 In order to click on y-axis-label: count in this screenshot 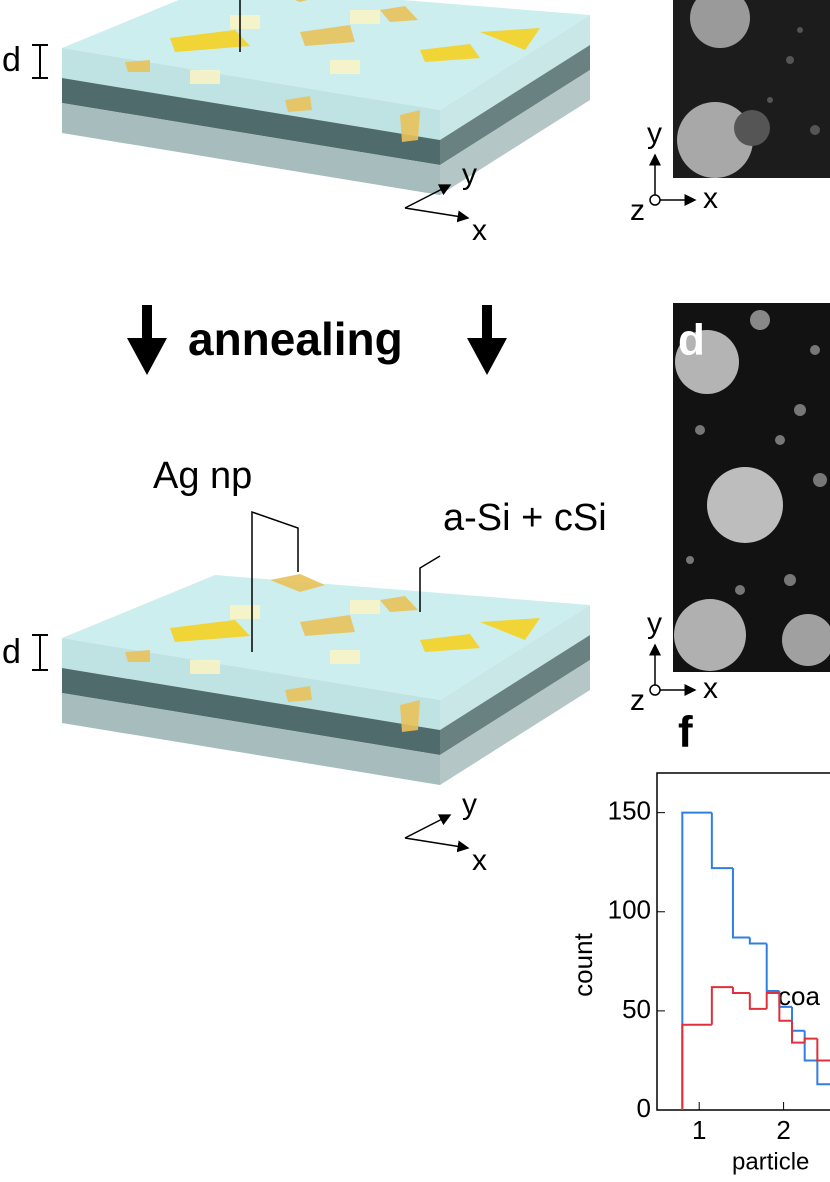, I will do `click(583, 964)`.